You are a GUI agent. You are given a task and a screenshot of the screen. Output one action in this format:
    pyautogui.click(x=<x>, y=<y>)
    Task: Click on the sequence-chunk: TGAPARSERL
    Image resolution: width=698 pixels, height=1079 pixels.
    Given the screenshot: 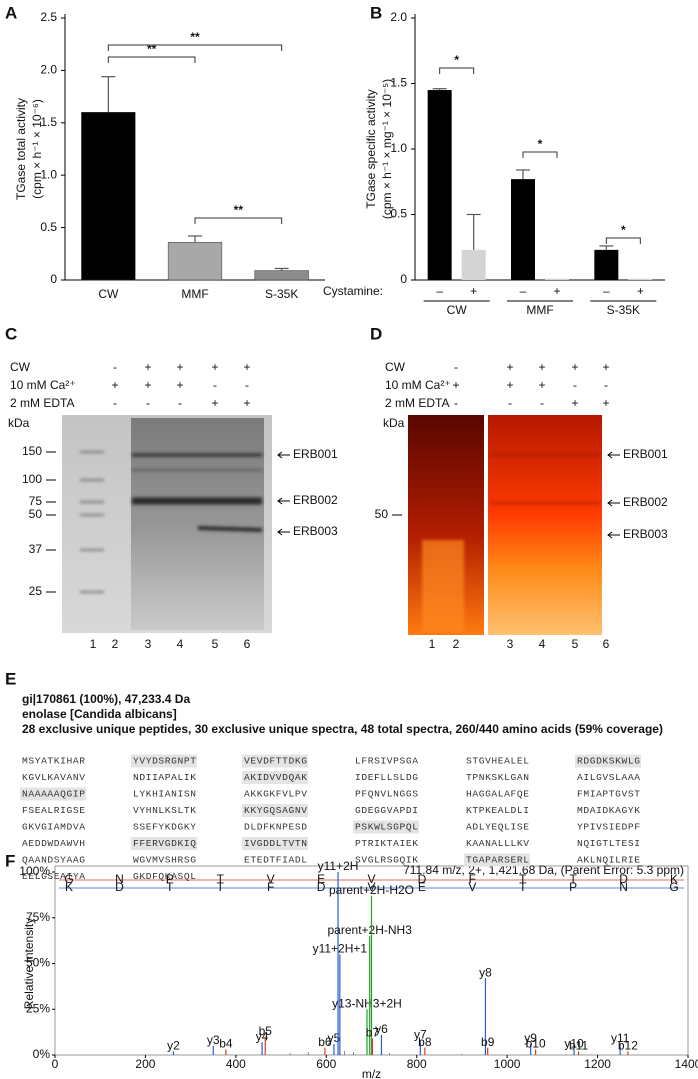 What is the action you would take?
    pyautogui.click(x=498, y=860)
    